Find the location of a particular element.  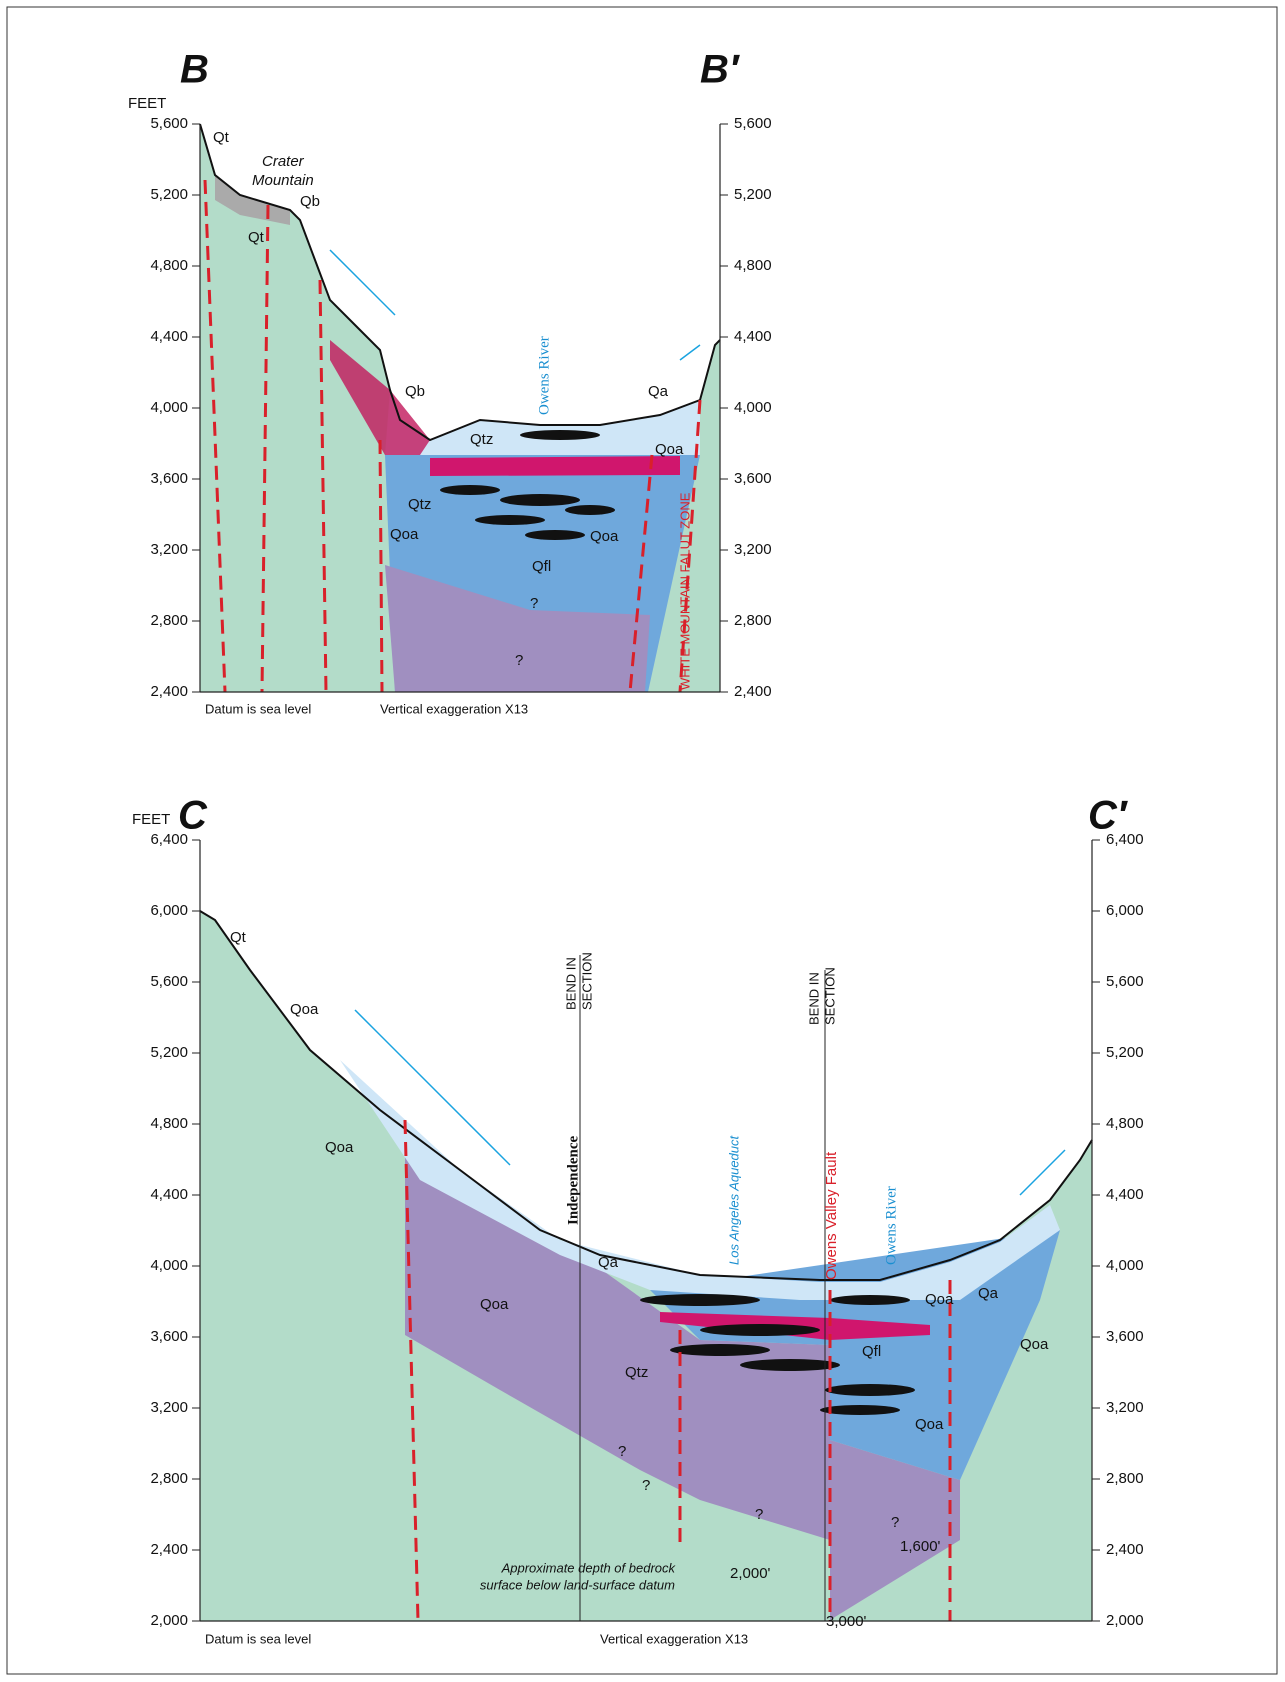

label: surface below land-surface datum is located at coordinates (577, 1584).